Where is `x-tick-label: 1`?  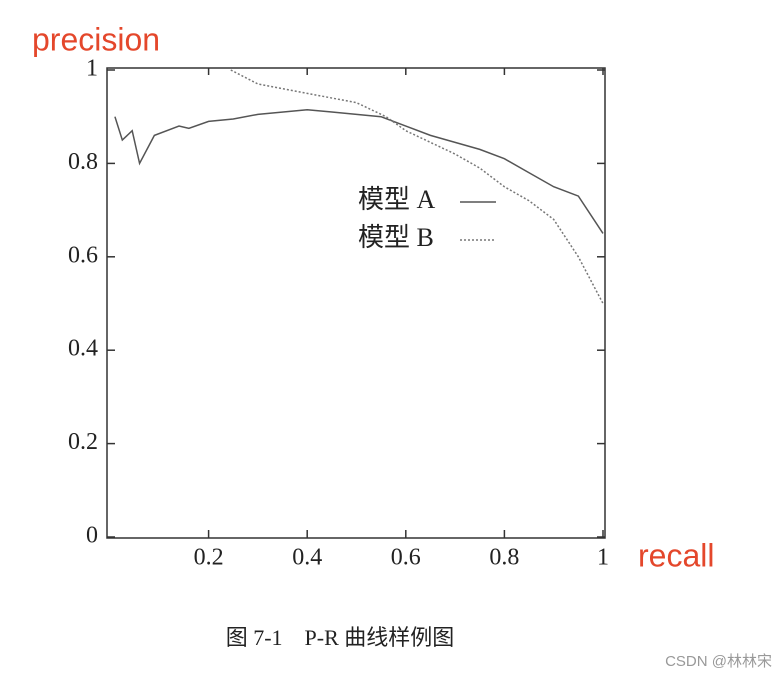
x-tick-label: 1 is located at coordinates (603, 558).